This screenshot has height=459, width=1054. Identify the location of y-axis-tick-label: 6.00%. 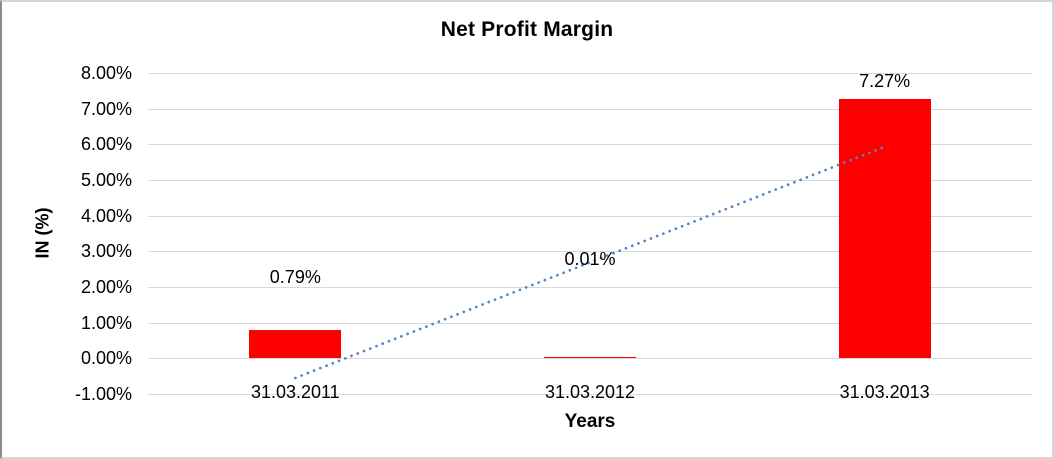
(106, 144).